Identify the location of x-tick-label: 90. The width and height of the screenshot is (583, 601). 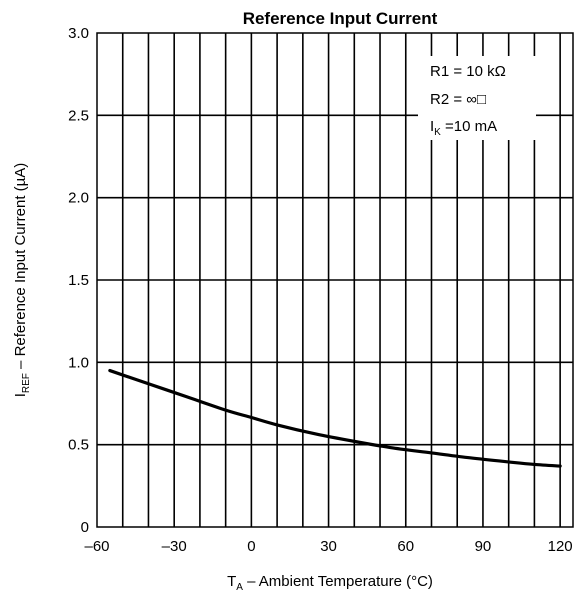
(483, 546).